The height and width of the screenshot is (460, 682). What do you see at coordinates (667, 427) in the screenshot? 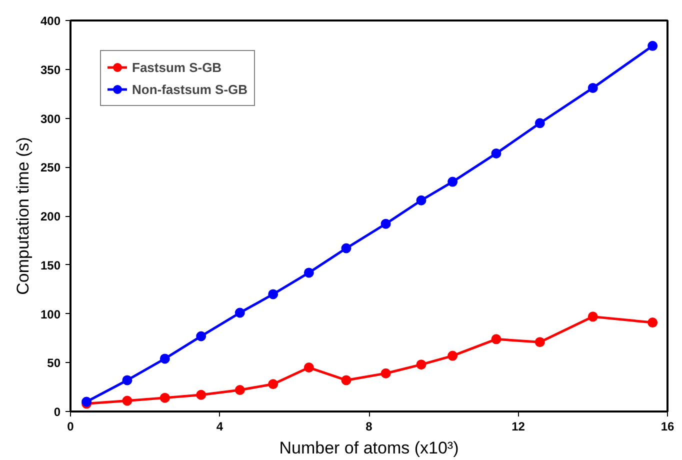
I see `x-tick-label: 16` at bounding box center [667, 427].